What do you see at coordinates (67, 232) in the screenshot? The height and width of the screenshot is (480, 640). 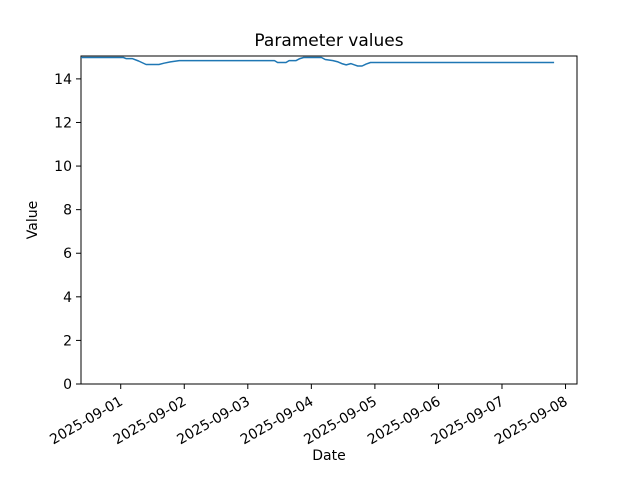 I see `y-axis-ticks: 0 2 4 6 8 10 12 14` at bounding box center [67, 232].